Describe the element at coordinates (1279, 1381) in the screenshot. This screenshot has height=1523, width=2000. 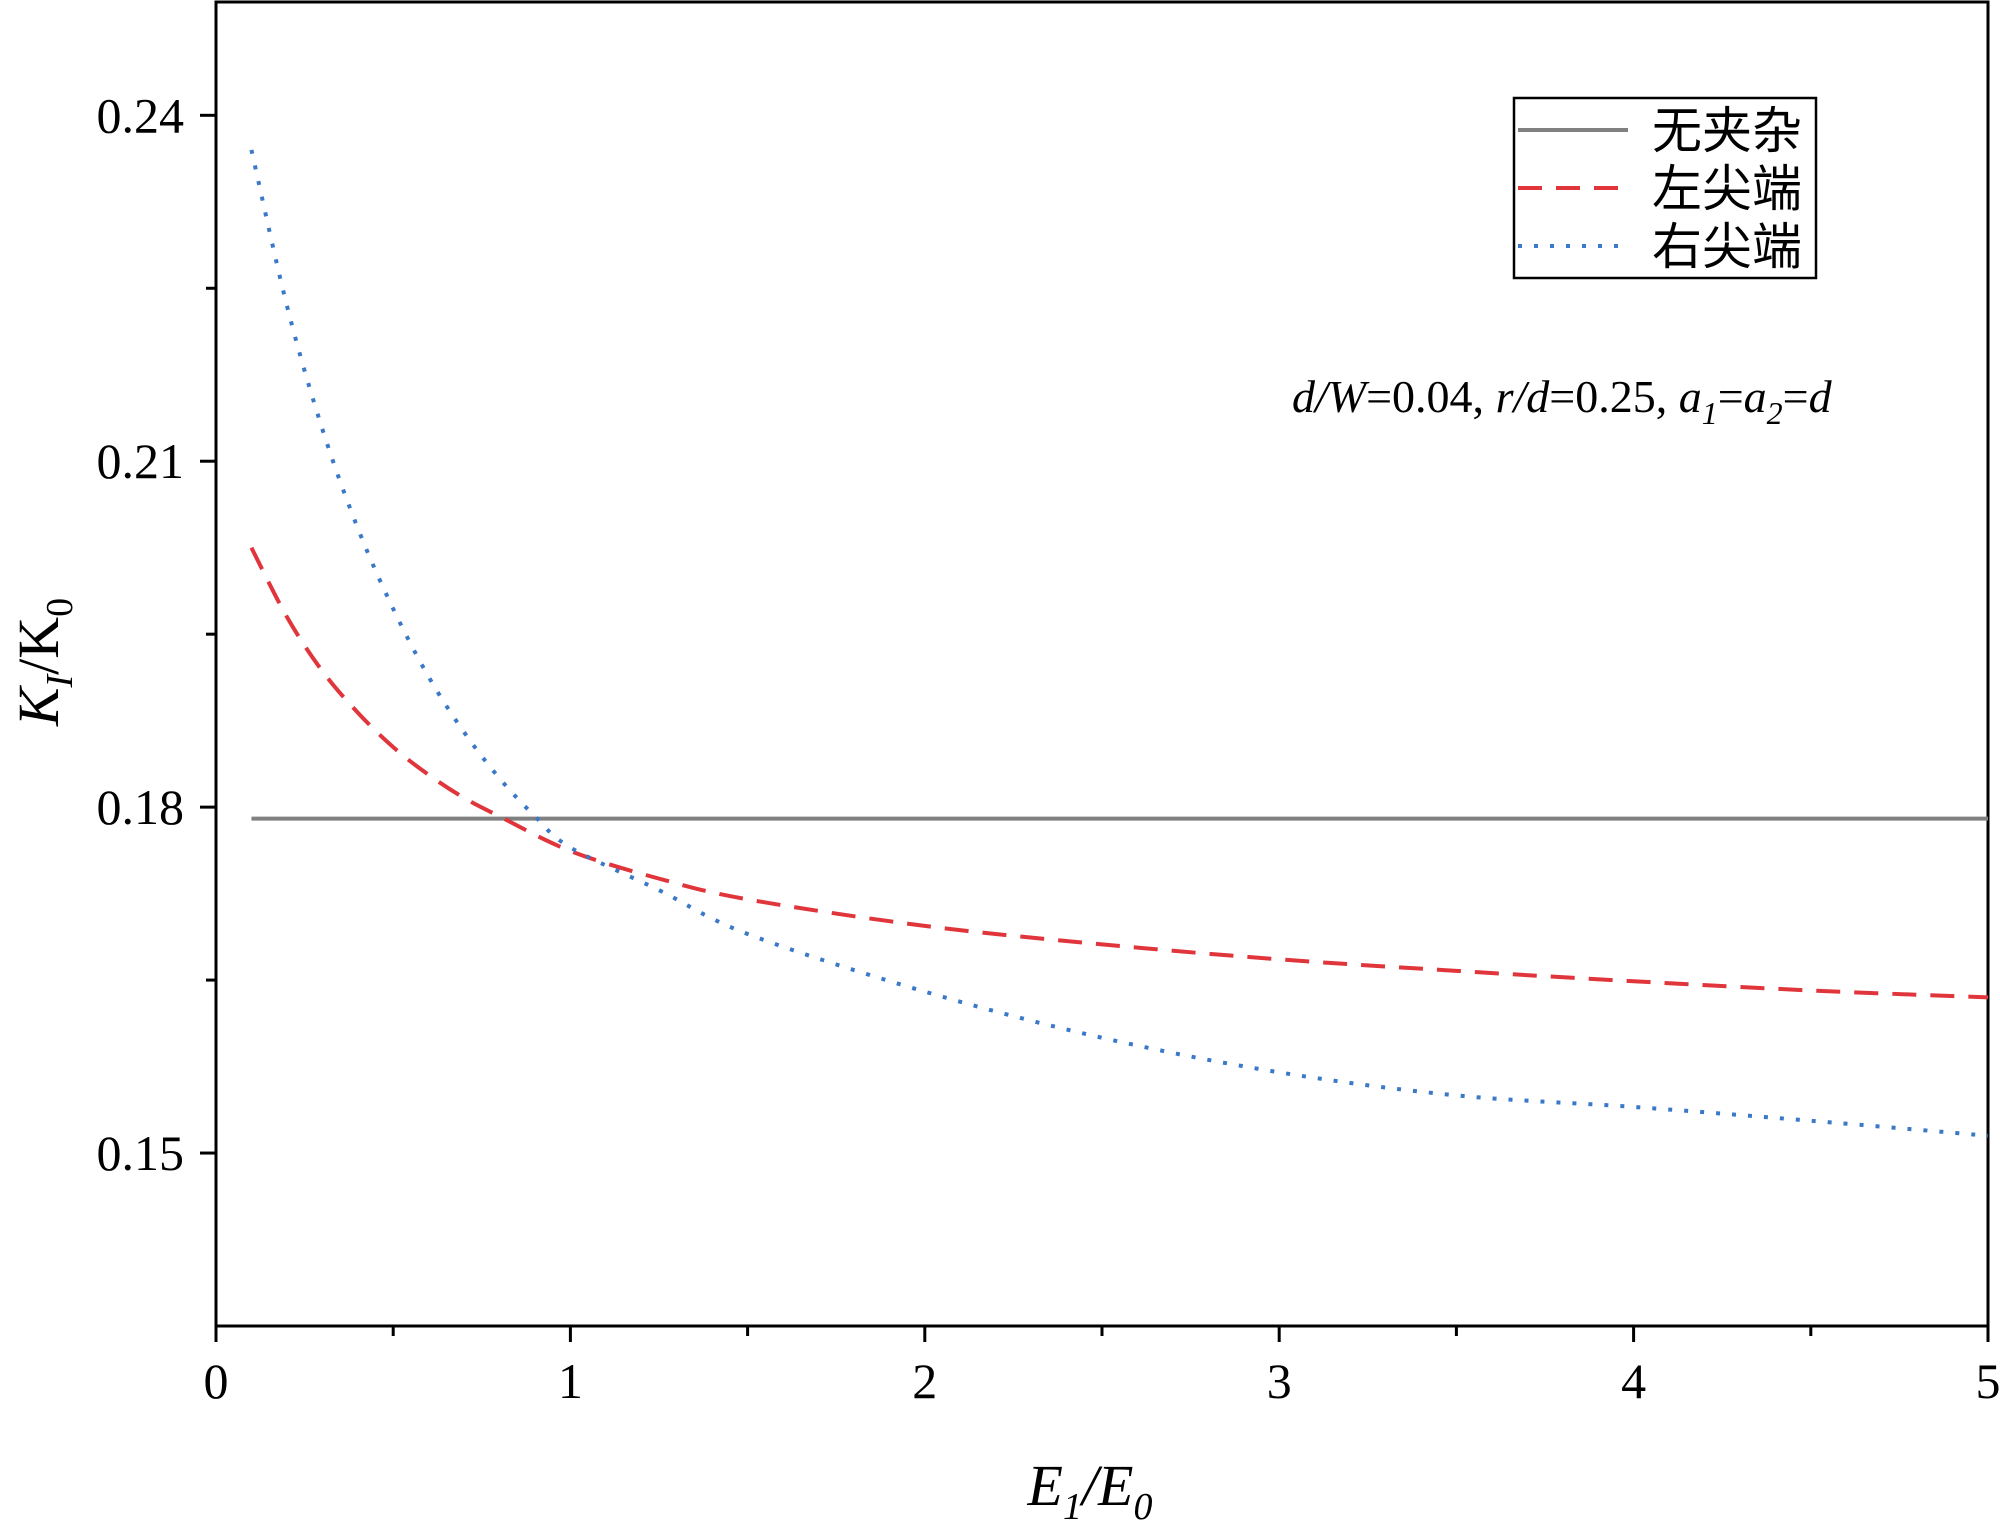
I see `x-tick-label: 3` at that location.